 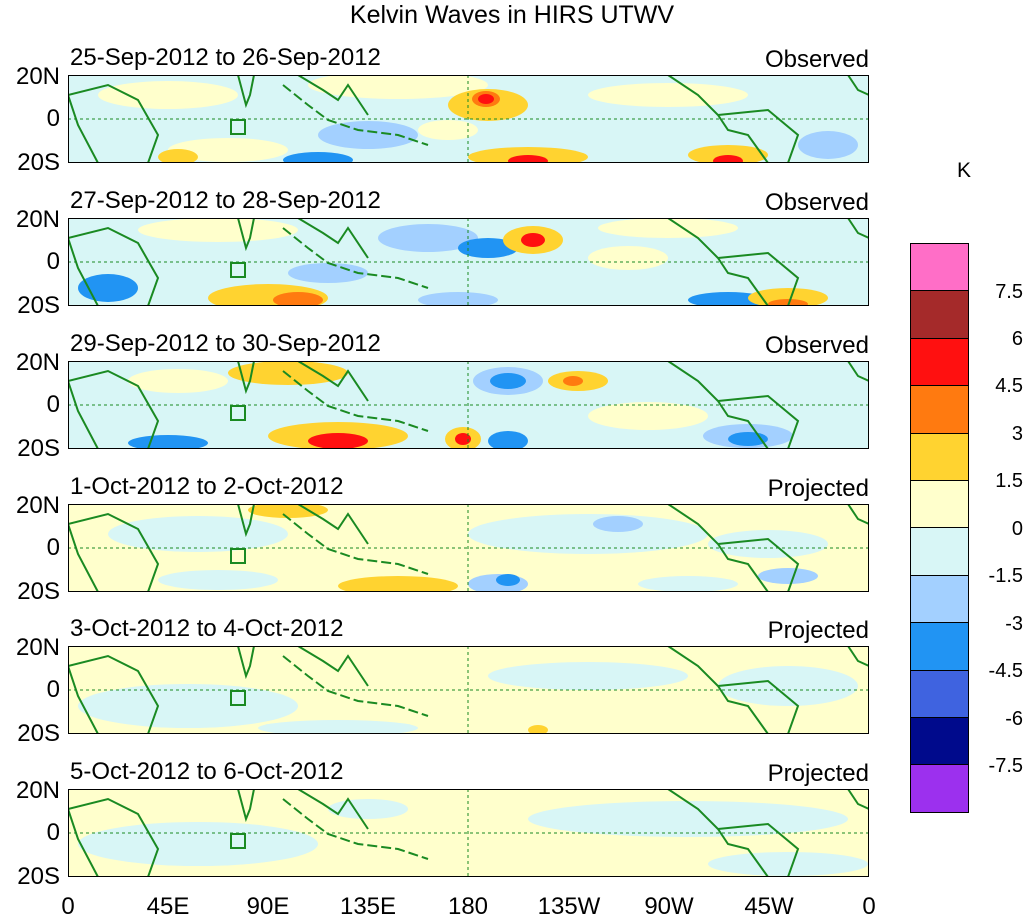 I want to click on panel-1-kind: Observed, so click(x=814, y=60).